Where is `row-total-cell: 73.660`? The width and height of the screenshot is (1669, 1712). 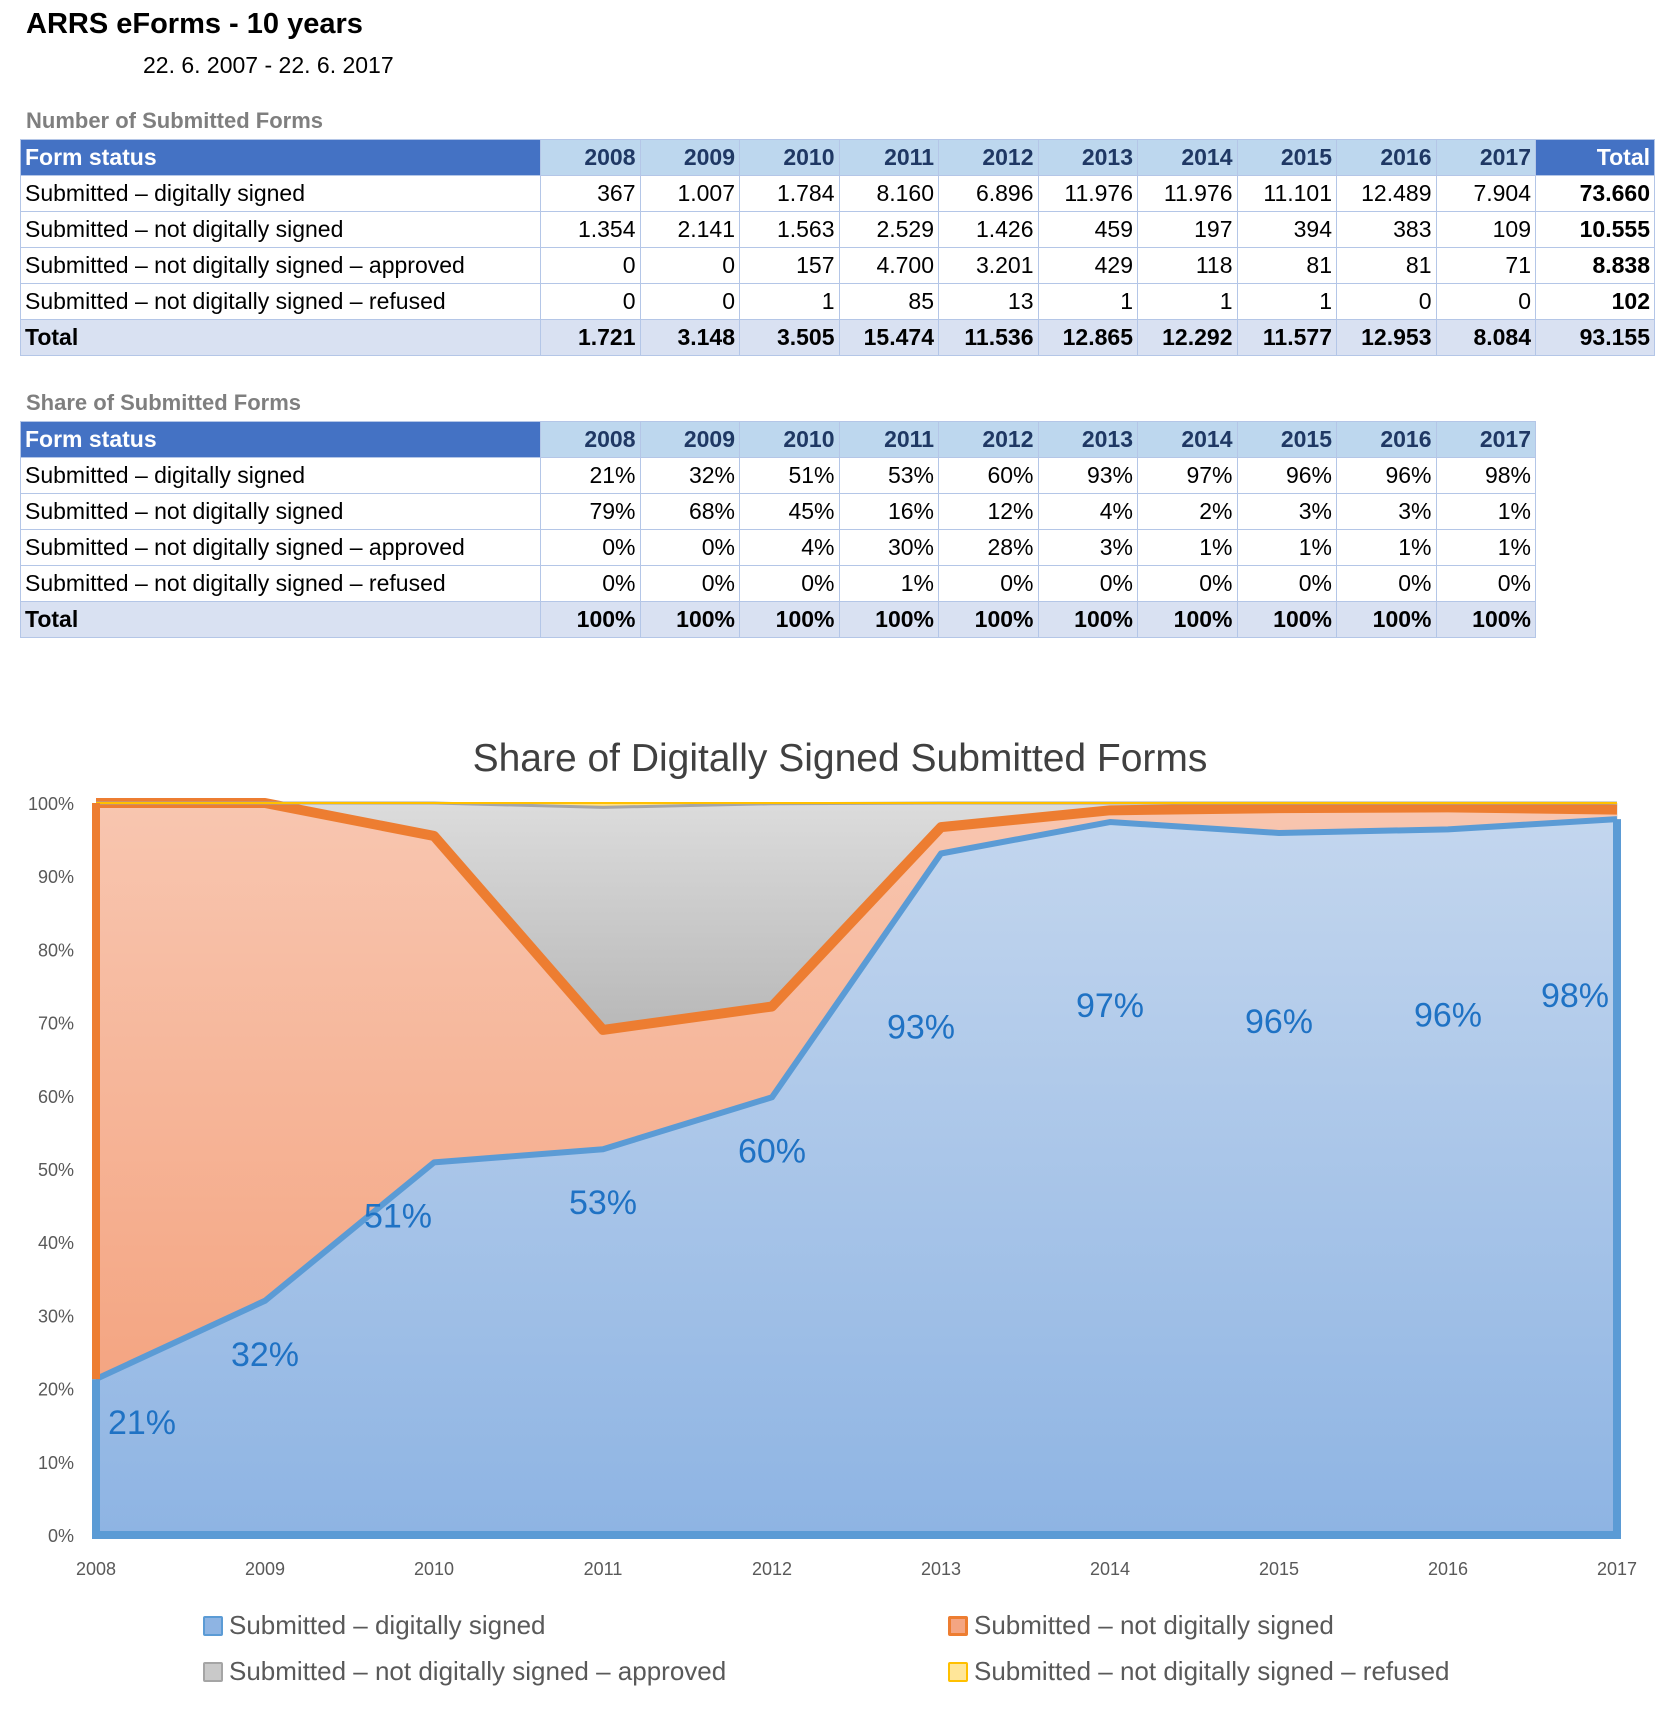 row-total-cell: 73.660 is located at coordinates (1595, 193).